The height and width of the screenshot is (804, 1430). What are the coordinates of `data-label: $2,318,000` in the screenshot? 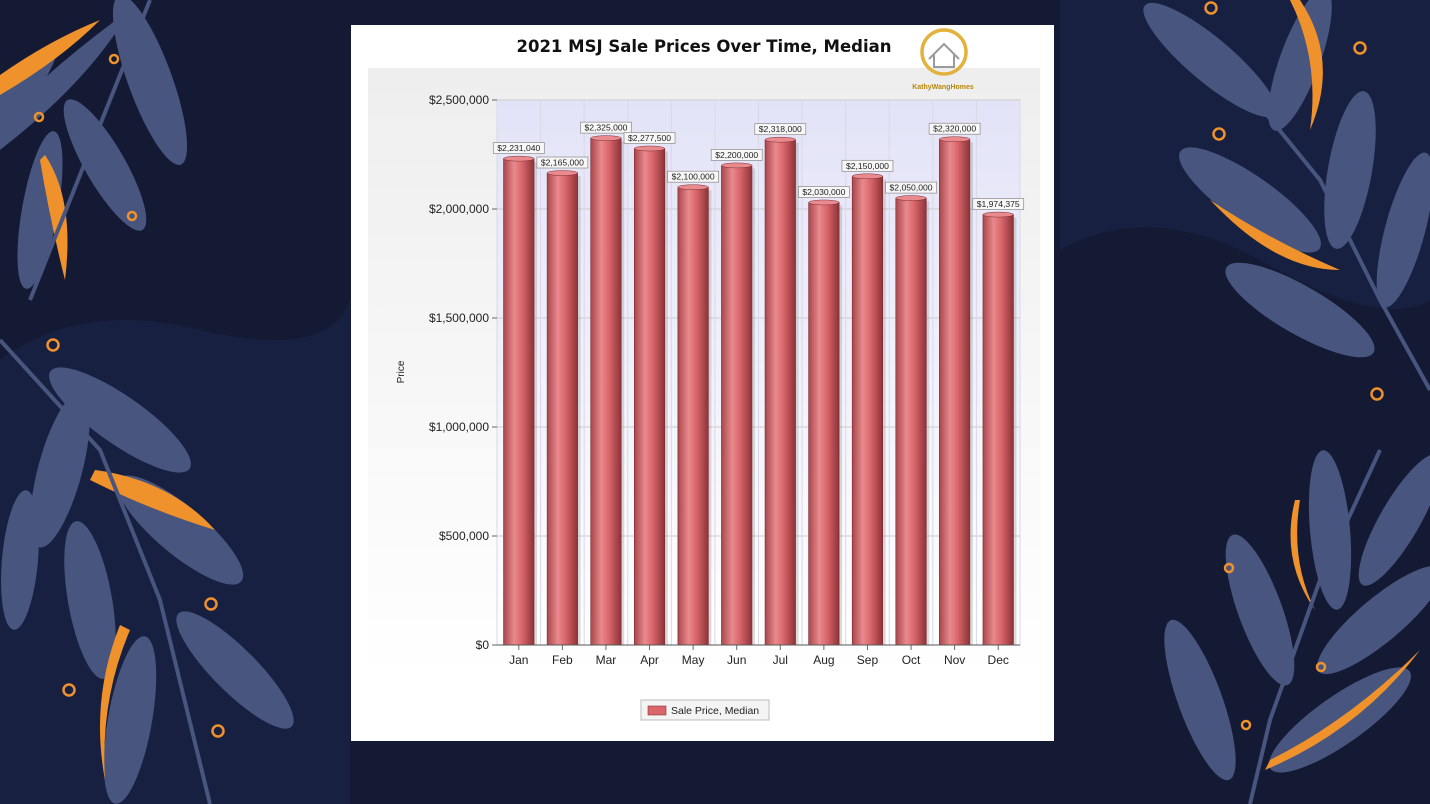 It's located at (780, 129).